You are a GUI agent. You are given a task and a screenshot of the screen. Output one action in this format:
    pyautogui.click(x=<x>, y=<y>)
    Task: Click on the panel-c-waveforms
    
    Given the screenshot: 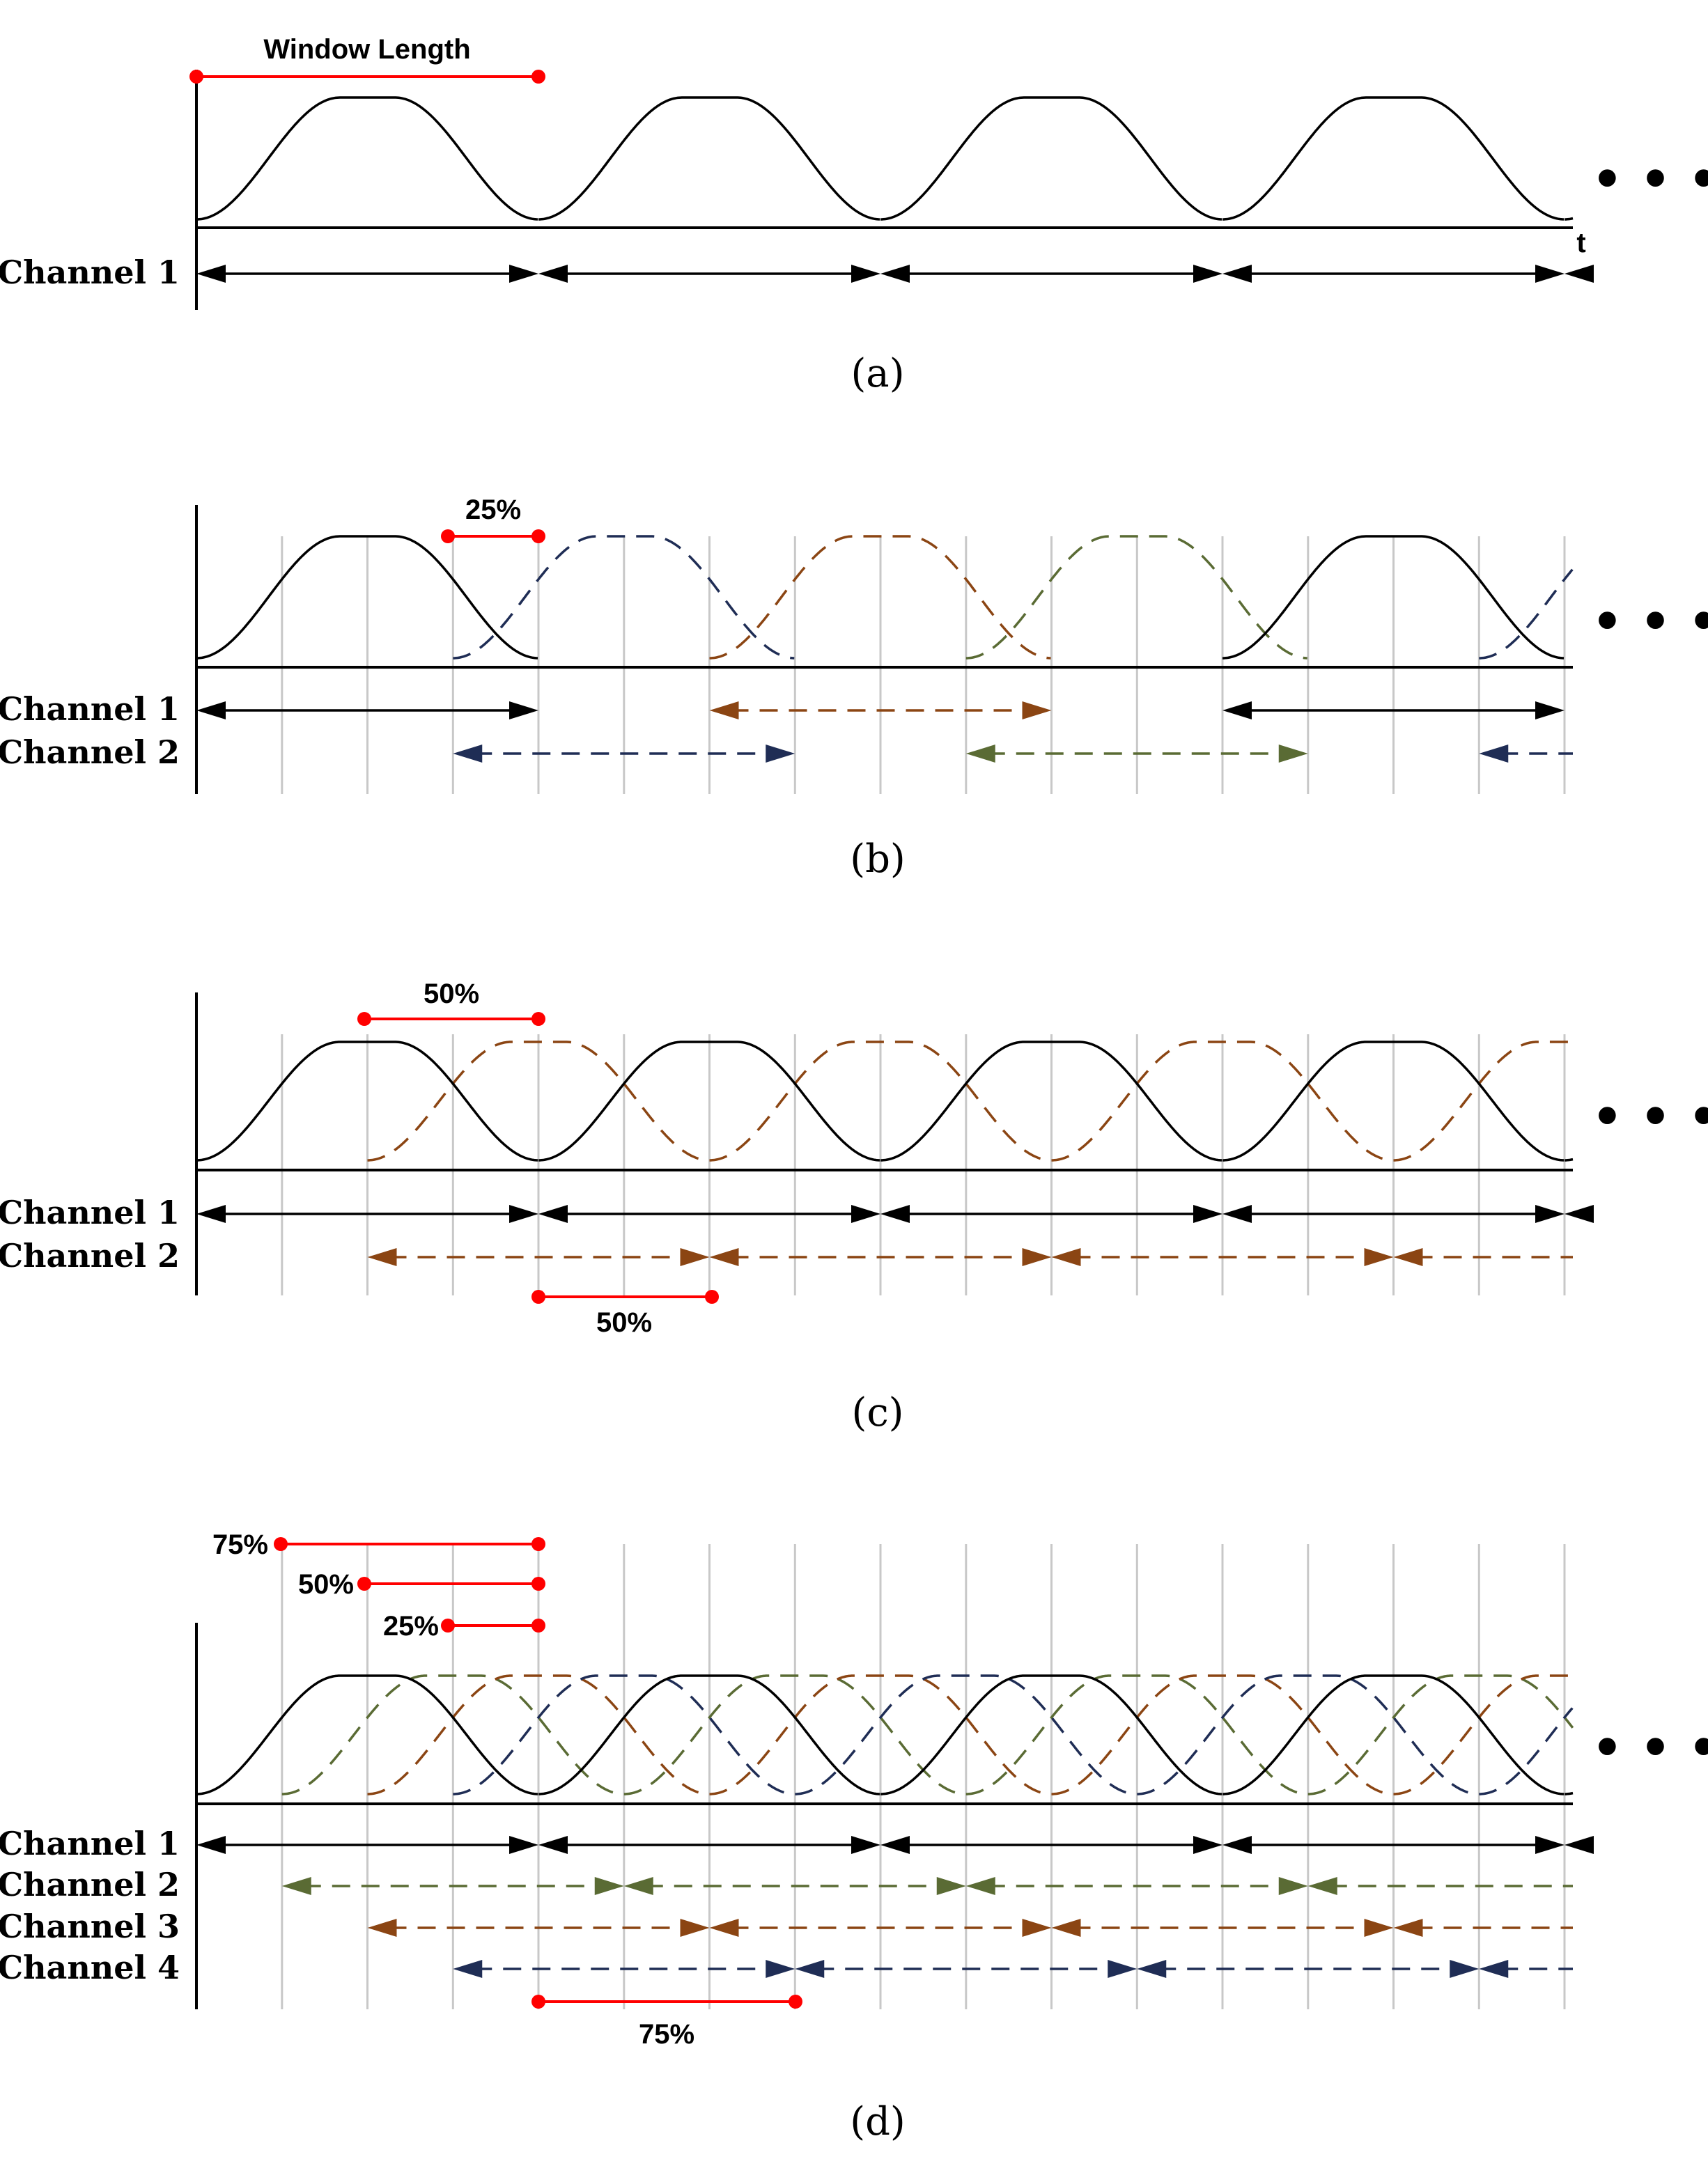 What is the action you would take?
    pyautogui.click(x=885, y=1101)
    